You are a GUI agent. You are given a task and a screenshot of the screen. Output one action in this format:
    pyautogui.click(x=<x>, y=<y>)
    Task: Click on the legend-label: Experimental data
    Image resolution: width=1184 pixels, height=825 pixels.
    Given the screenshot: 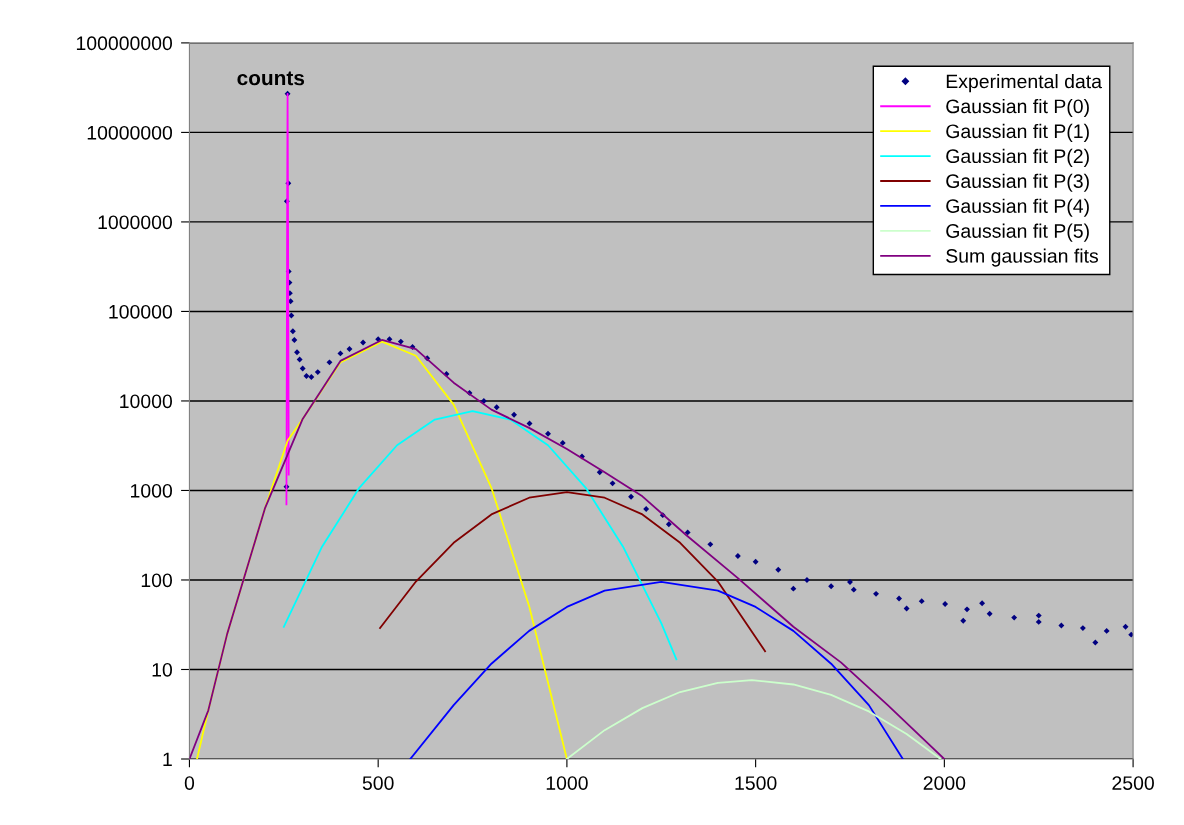 What is the action you would take?
    pyautogui.click(x=1024, y=83)
    